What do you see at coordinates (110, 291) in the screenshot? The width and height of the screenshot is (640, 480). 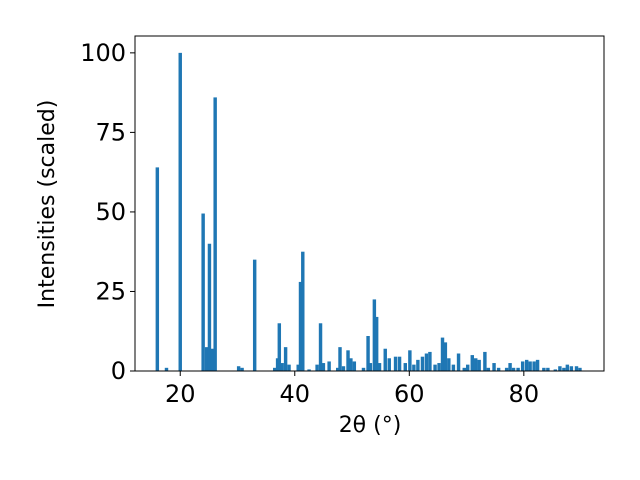 I see `y-tick-label: 25` at bounding box center [110, 291].